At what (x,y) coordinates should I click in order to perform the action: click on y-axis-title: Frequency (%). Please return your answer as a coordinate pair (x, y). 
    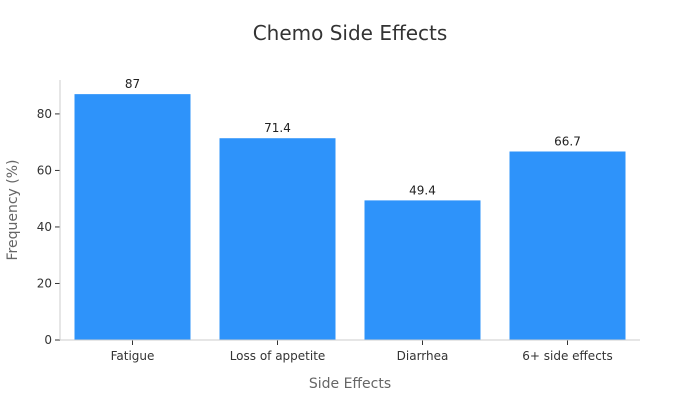
    Looking at the image, I should click on (13, 209).